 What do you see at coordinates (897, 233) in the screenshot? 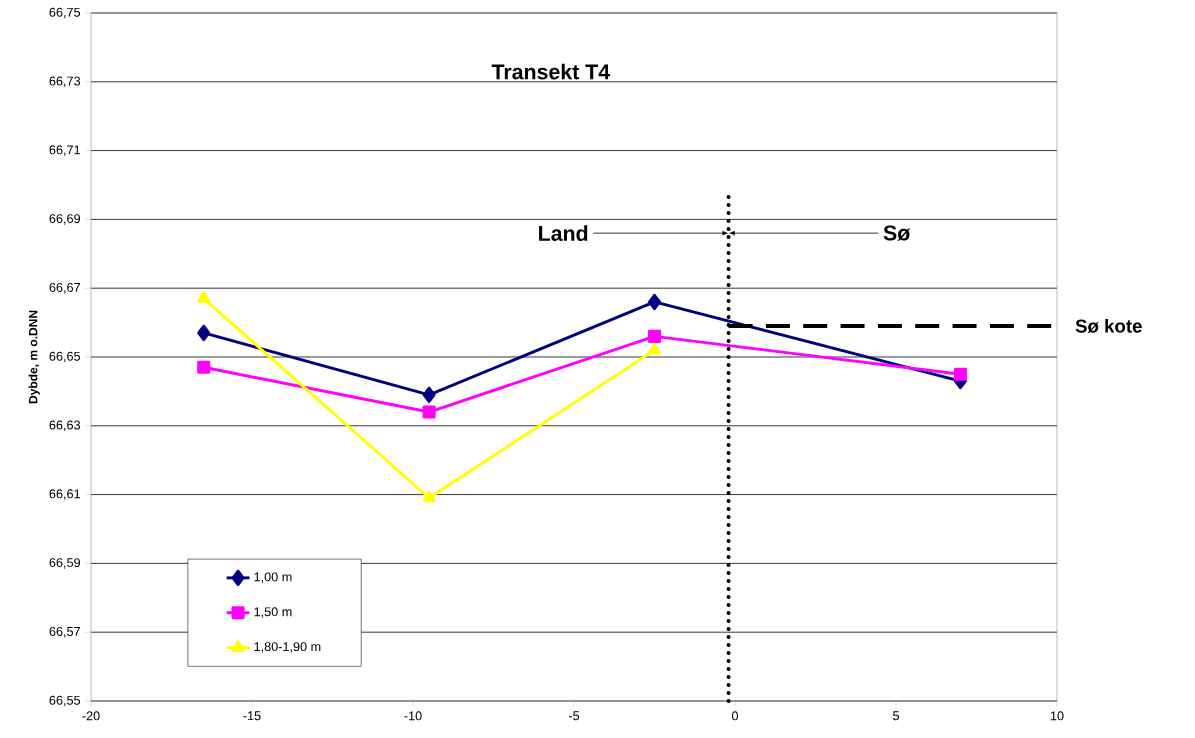
I see `annotation: Sø` at bounding box center [897, 233].